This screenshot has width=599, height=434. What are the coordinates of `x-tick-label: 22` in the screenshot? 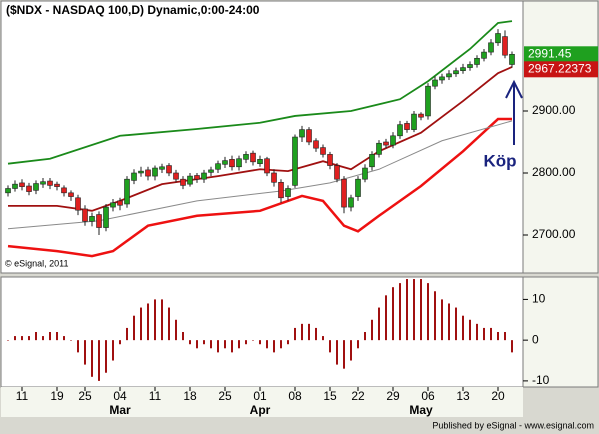 It's located at (358, 396).